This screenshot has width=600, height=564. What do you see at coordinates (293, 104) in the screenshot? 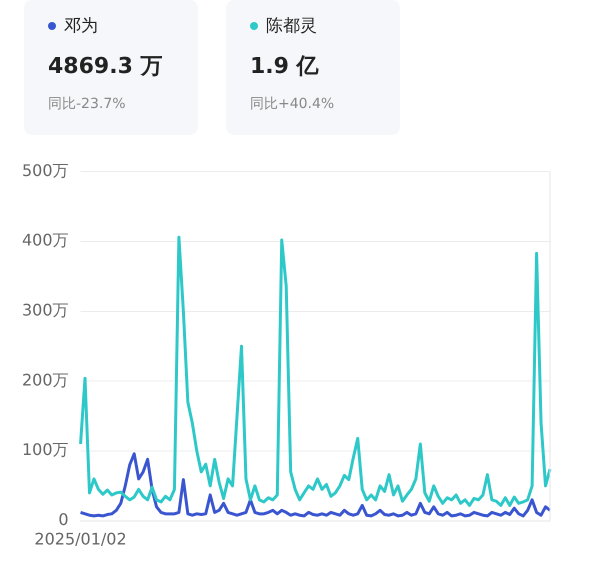
I see `text: 同比+40.4%` at bounding box center [293, 104].